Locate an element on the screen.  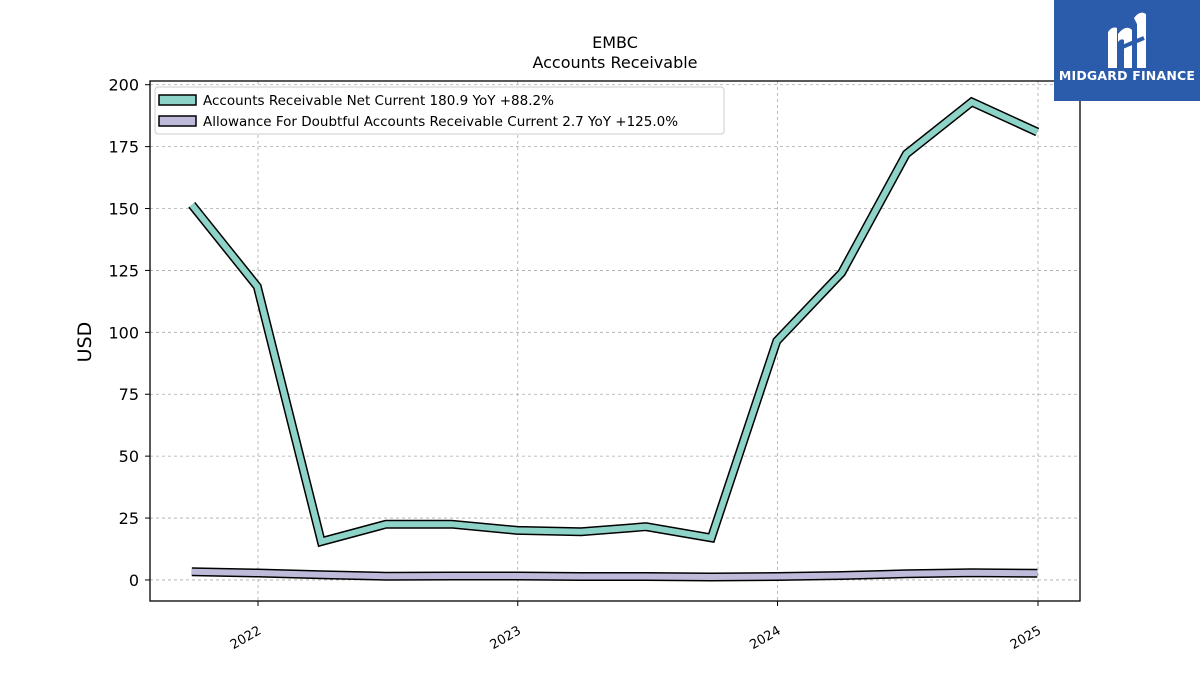
x-tick-label: 2024 is located at coordinates (765, 638).